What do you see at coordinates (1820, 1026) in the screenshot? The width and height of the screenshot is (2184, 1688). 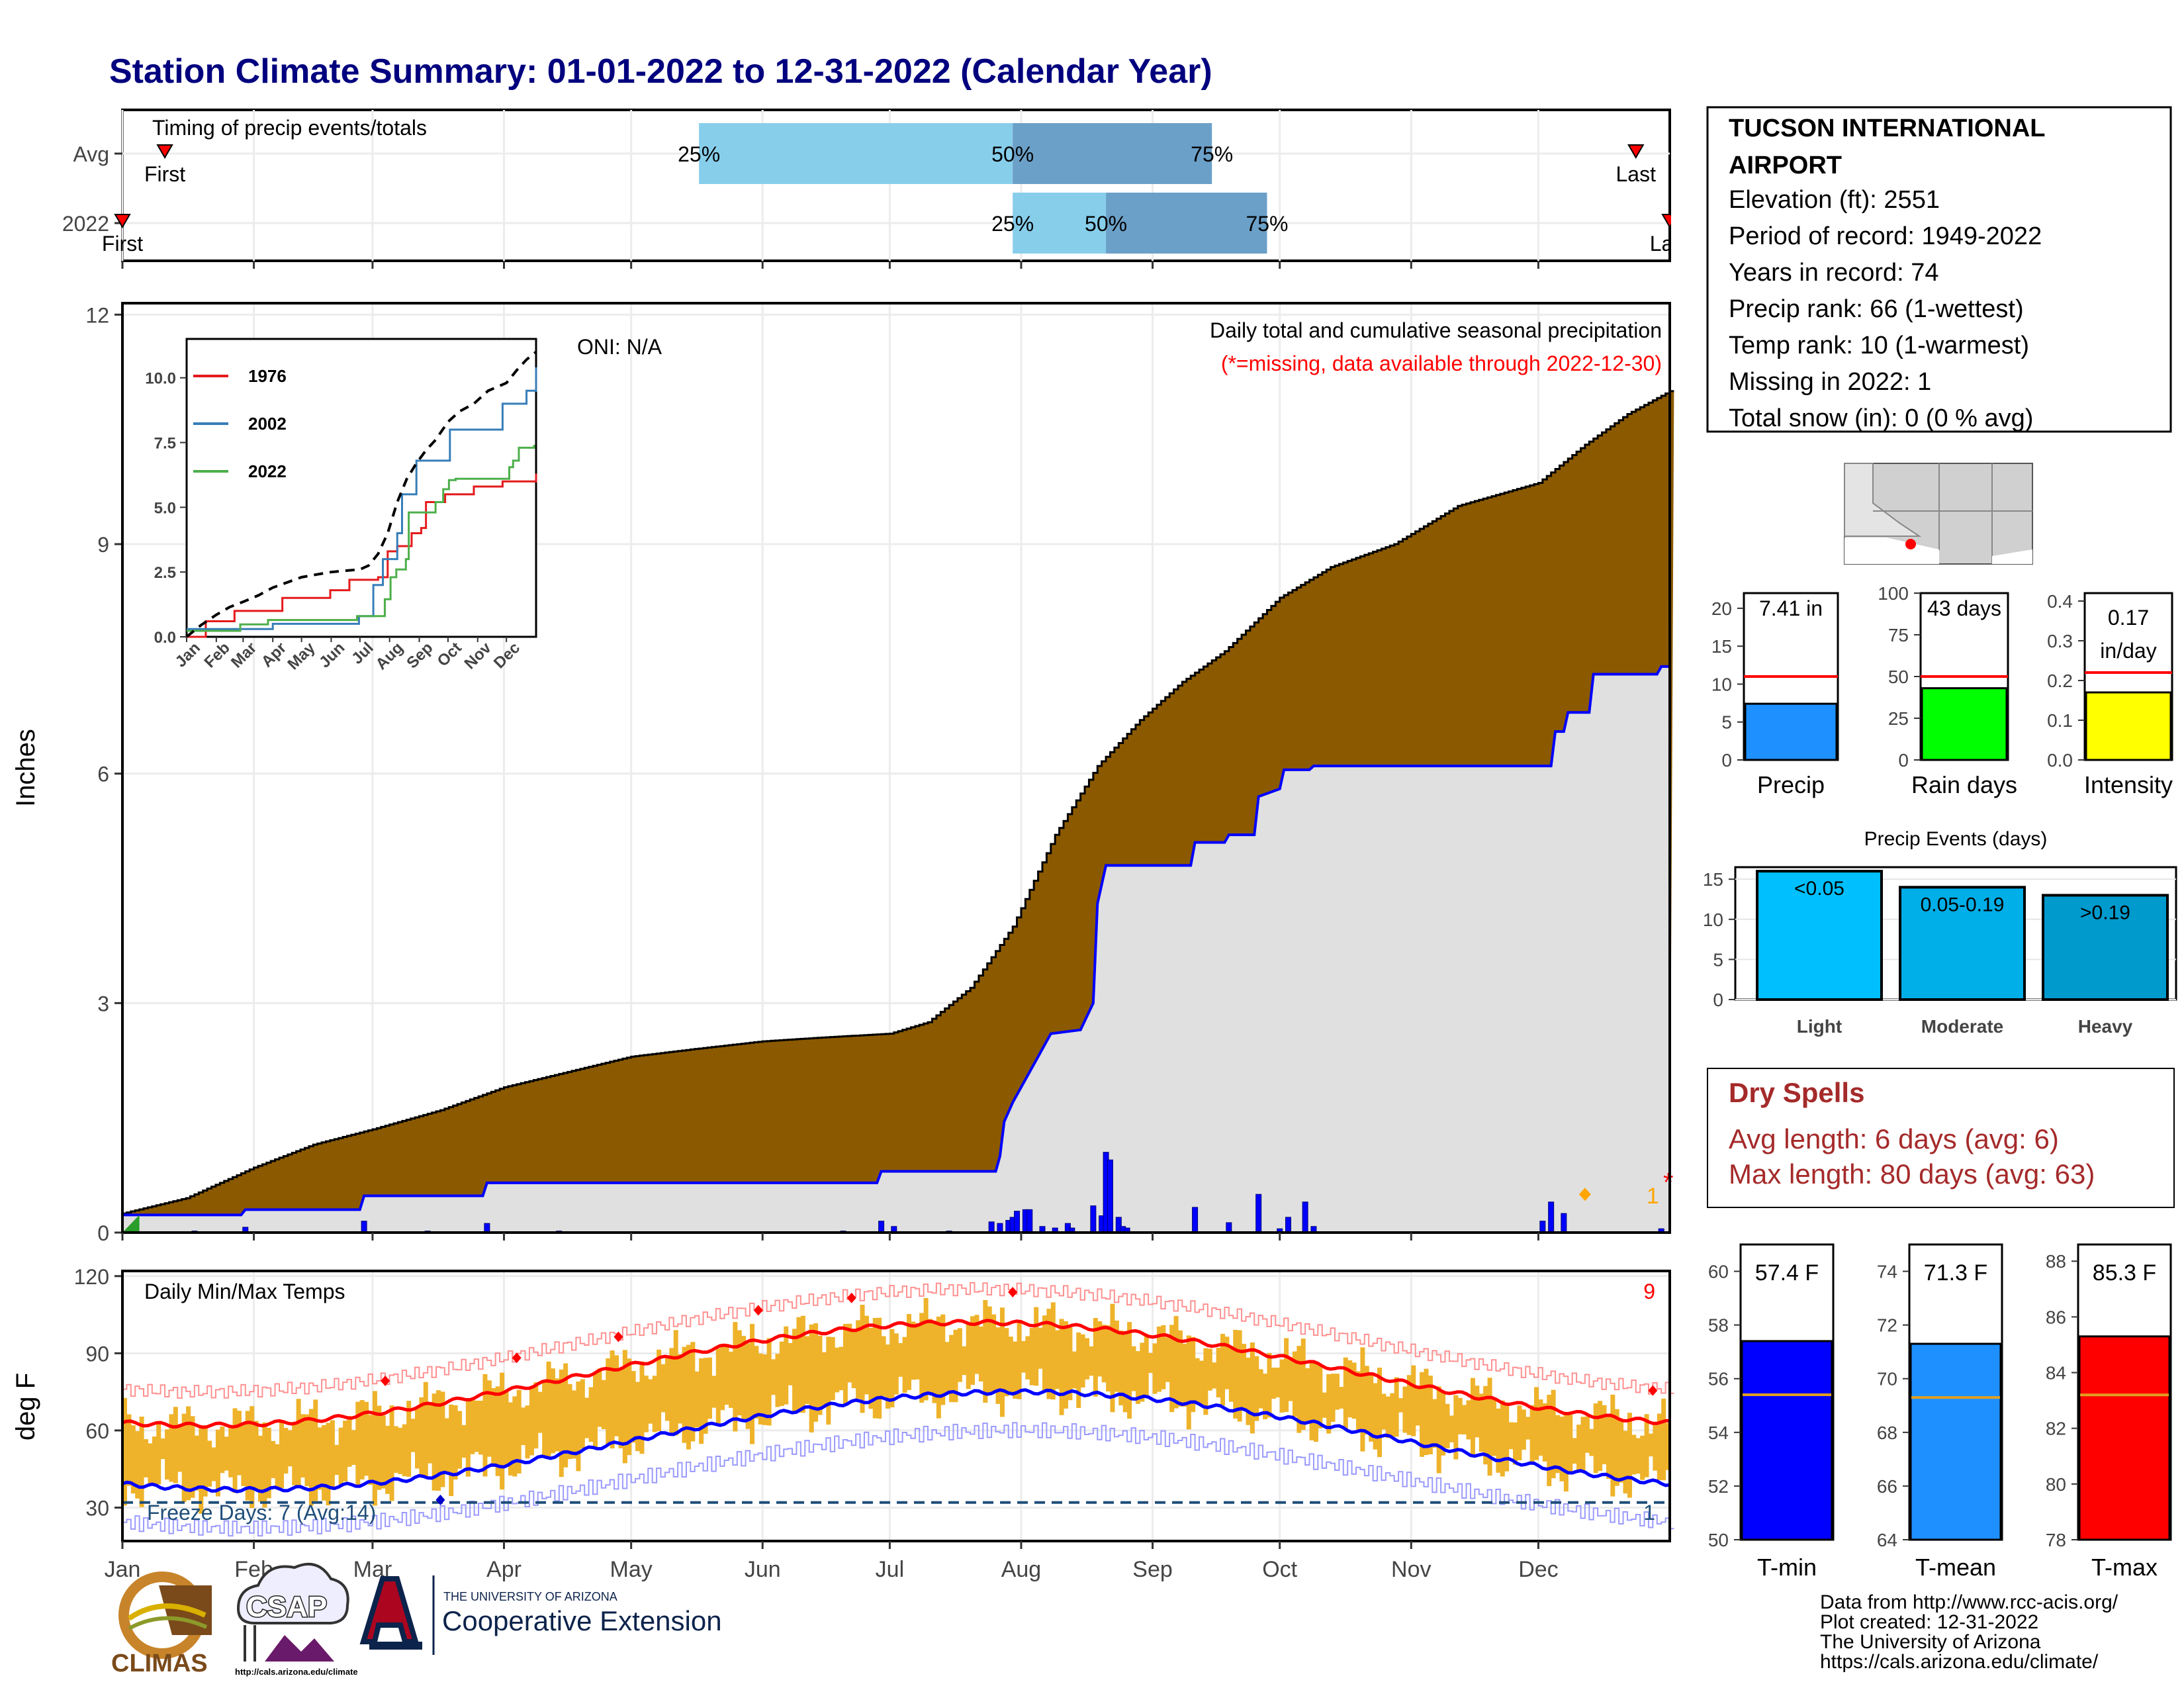 I see `events-category-label: Light` at bounding box center [1820, 1026].